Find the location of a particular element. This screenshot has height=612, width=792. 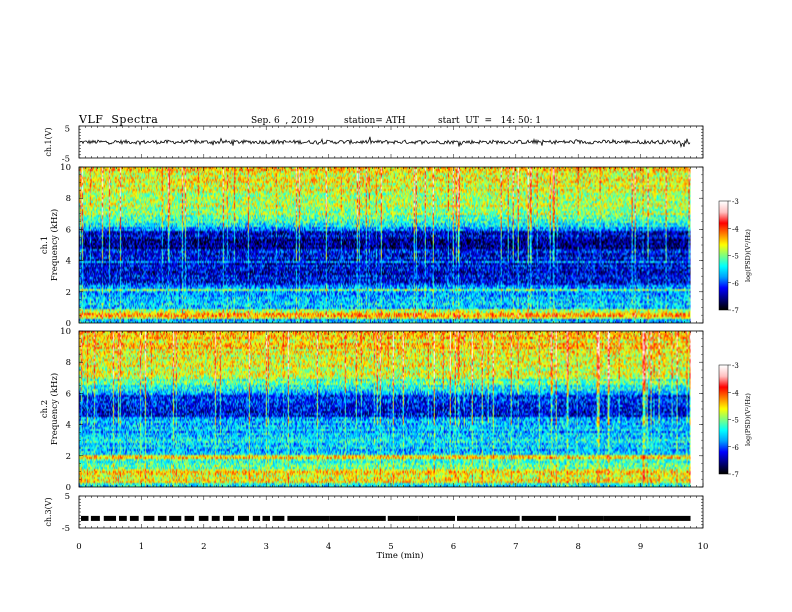

ch1-waveform-trace is located at coordinates (385, 142).